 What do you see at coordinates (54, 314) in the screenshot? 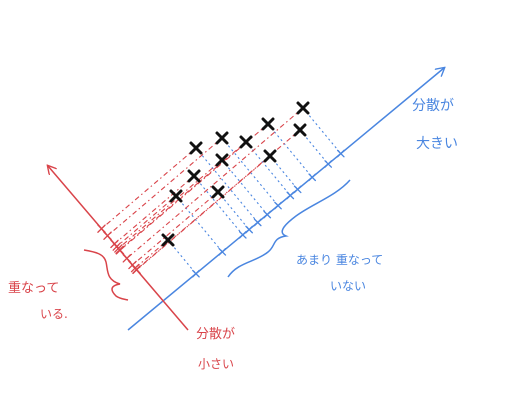
I see `overlap-label-line2: いる.` at bounding box center [54, 314].